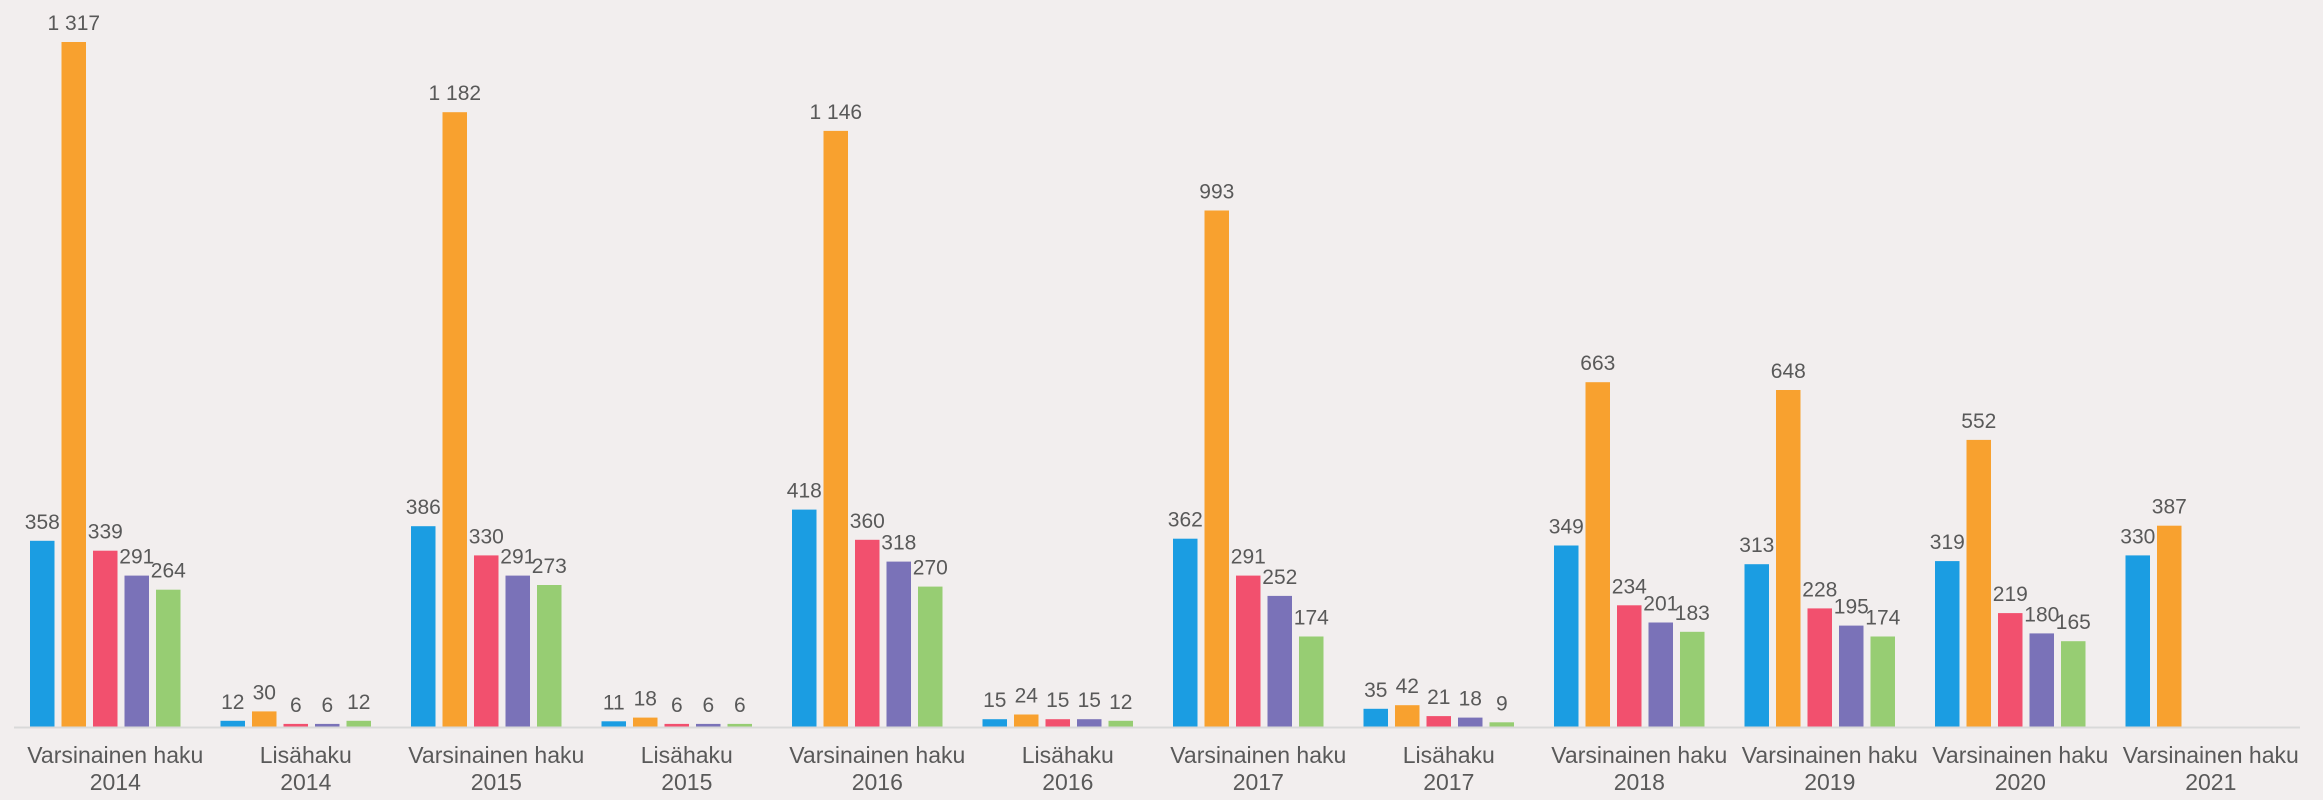 Image resolution: width=2323 pixels, height=800 pixels. I want to click on data-label: 165, so click(2073, 622).